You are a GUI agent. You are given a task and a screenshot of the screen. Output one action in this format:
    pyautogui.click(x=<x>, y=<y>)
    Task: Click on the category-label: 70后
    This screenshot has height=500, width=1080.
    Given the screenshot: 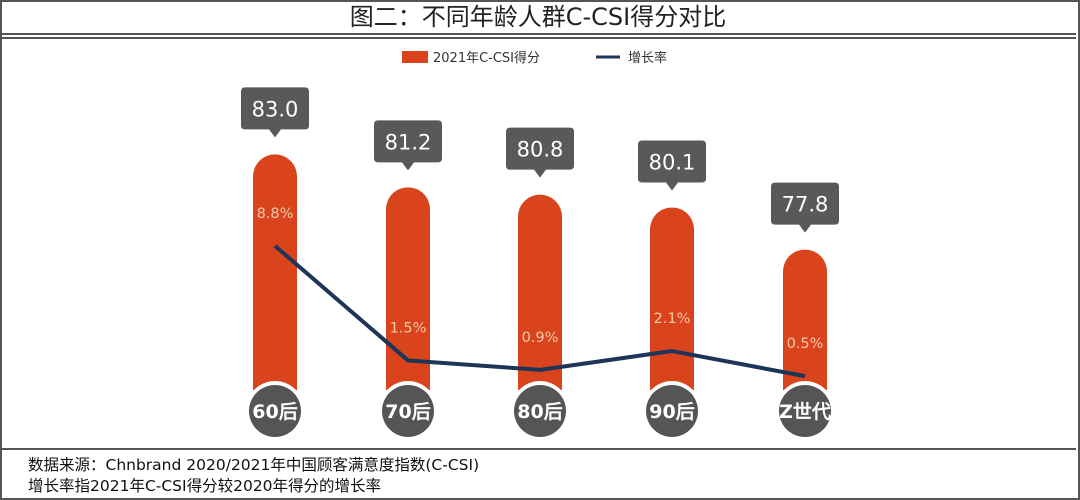 What is the action you would take?
    pyautogui.click(x=407, y=412)
    